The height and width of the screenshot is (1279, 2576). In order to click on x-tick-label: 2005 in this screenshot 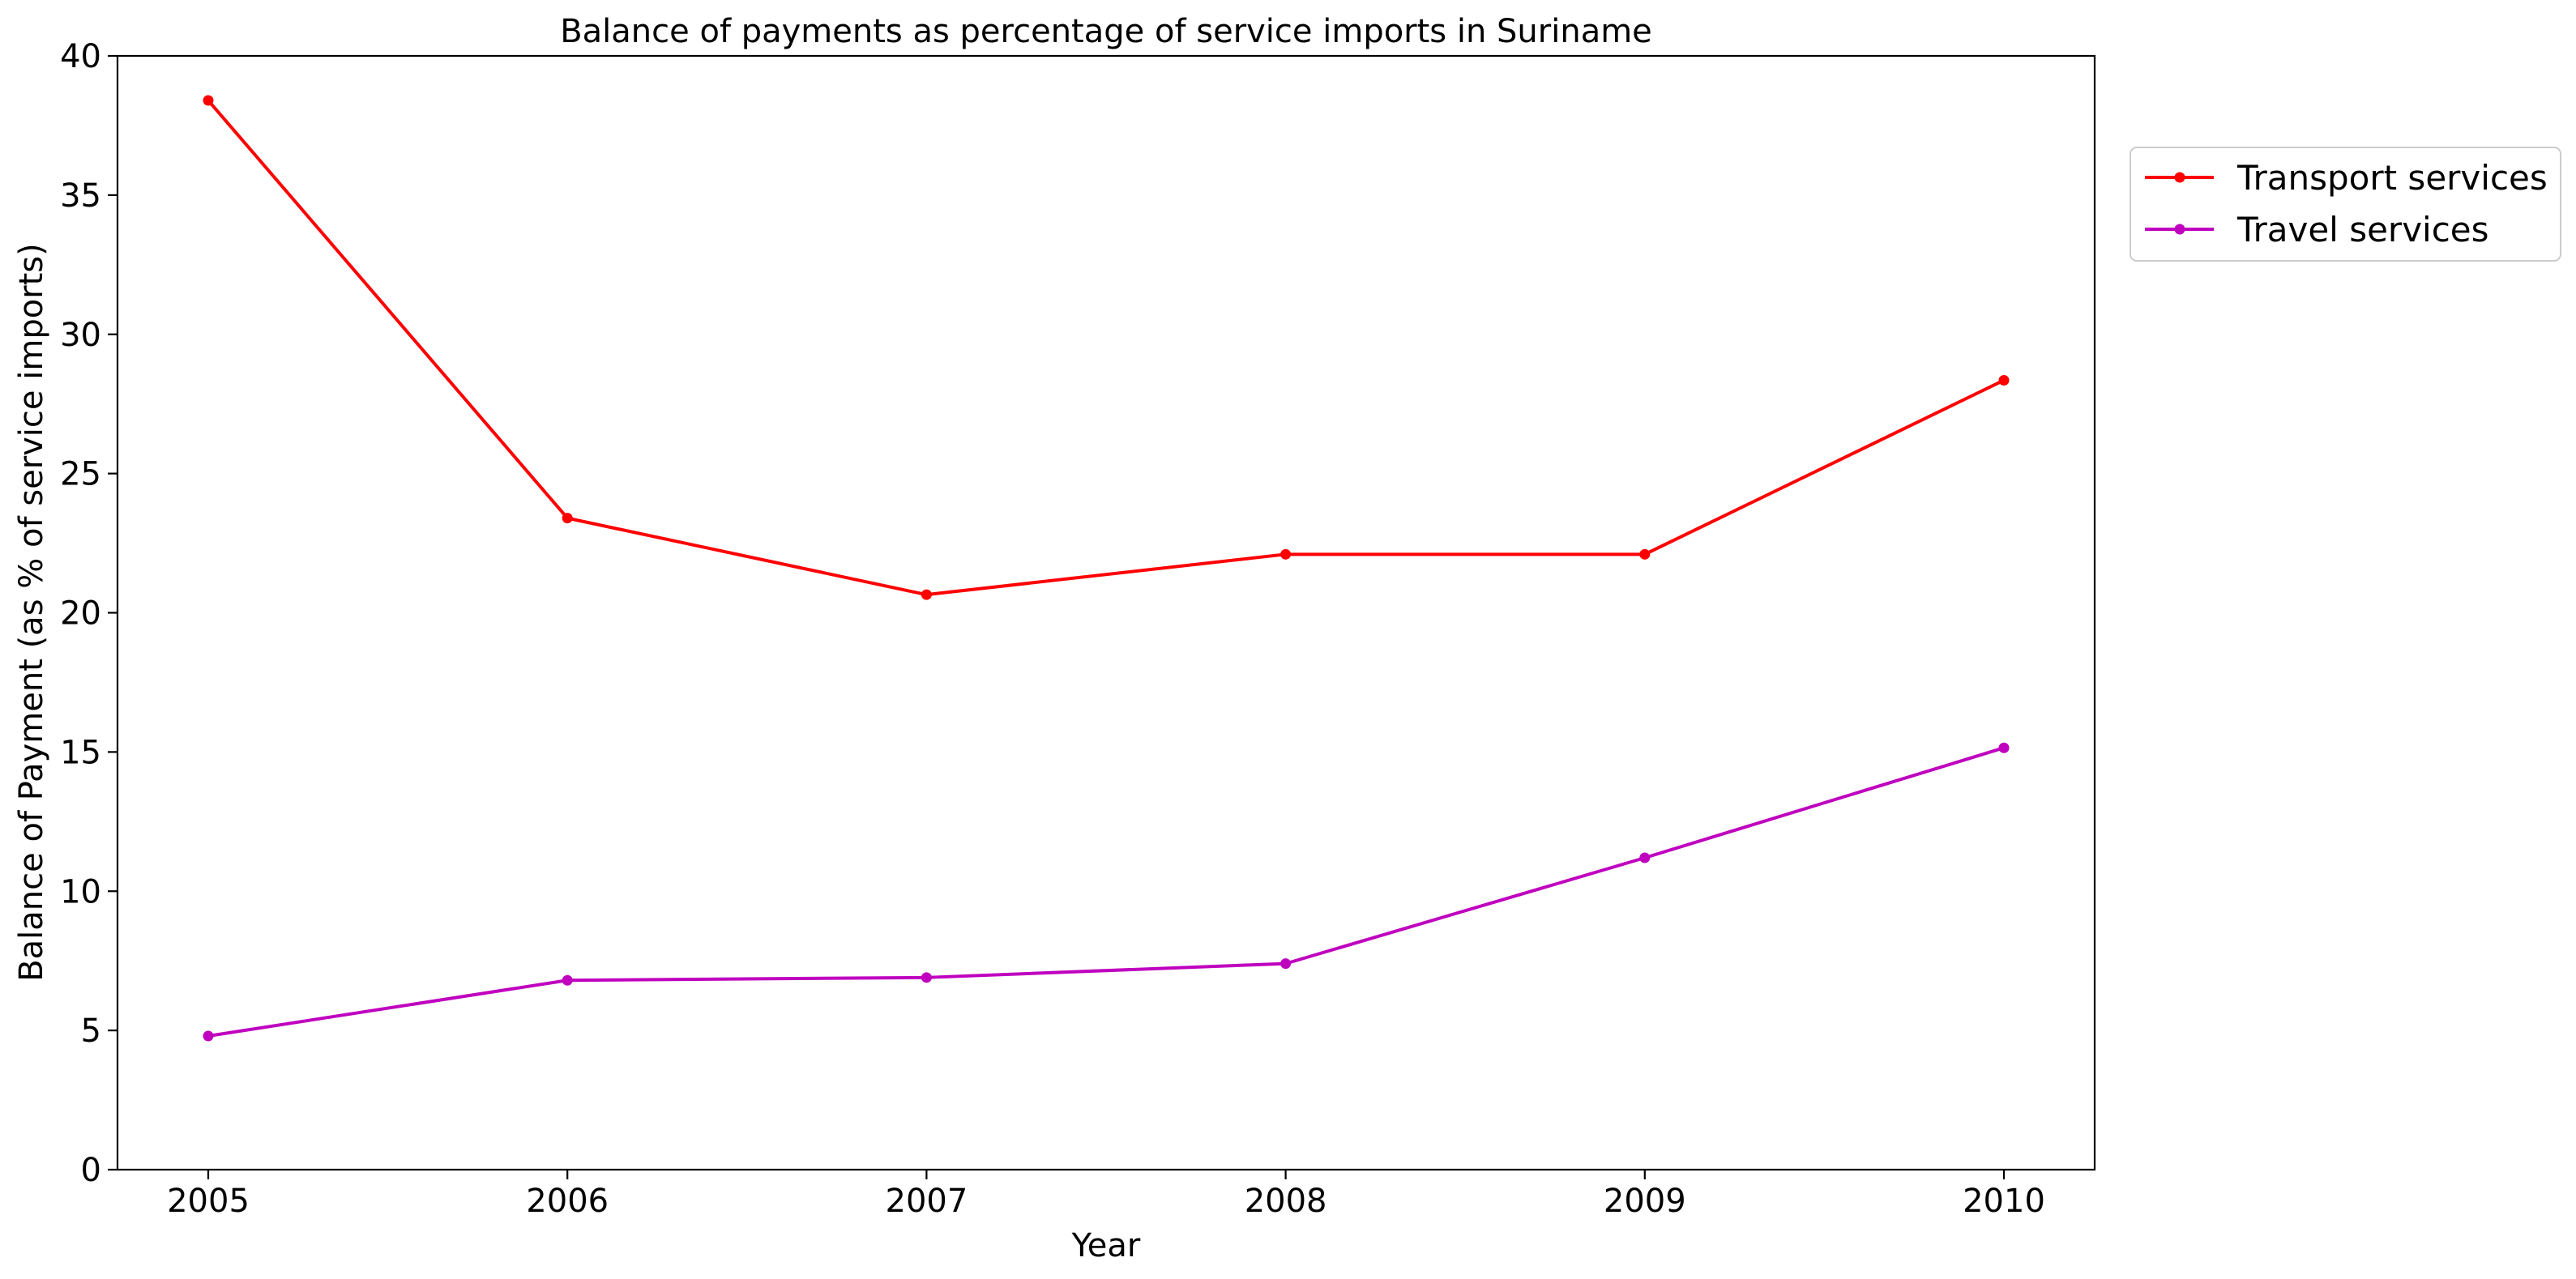, I will do `click(208, 1201)`.